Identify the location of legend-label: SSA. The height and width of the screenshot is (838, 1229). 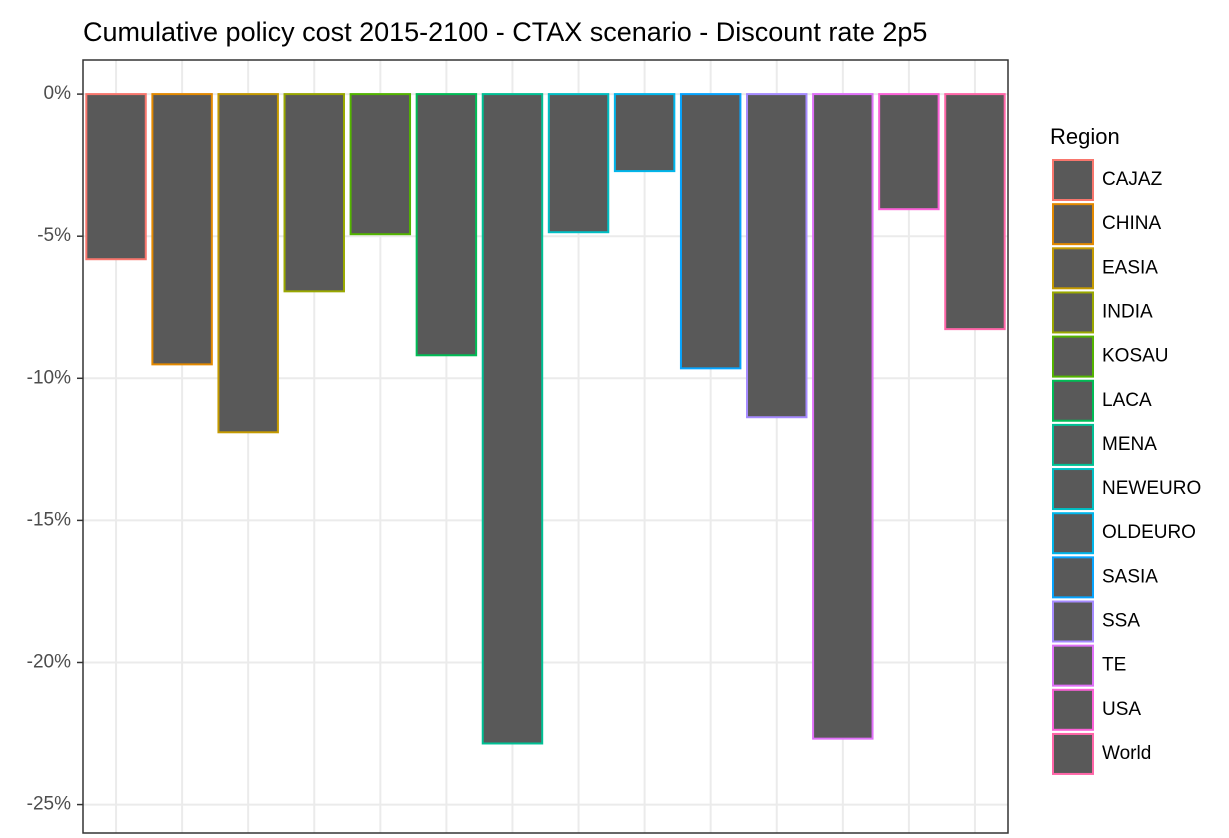
(1121, 621).